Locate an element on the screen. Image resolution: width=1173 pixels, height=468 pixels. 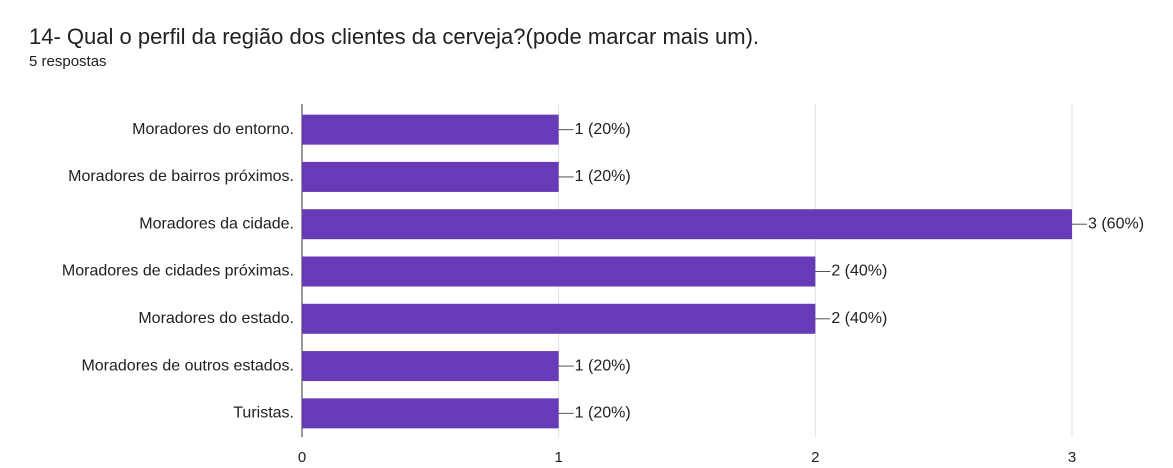
x-tick-label: 1 is located at coordinates (558, 457).